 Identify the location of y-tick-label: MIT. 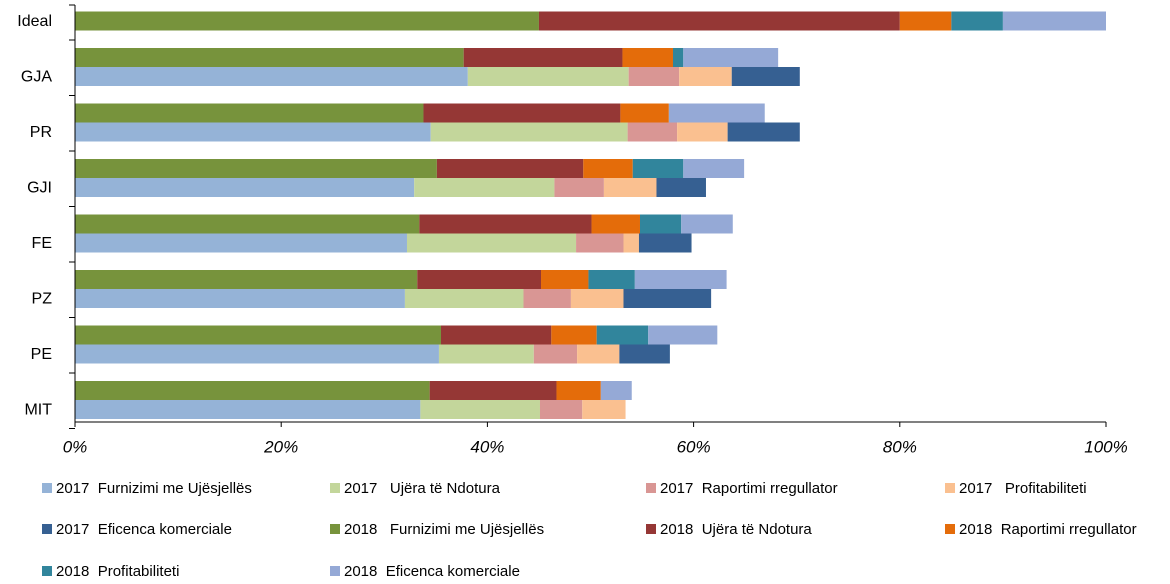
(38, 410).